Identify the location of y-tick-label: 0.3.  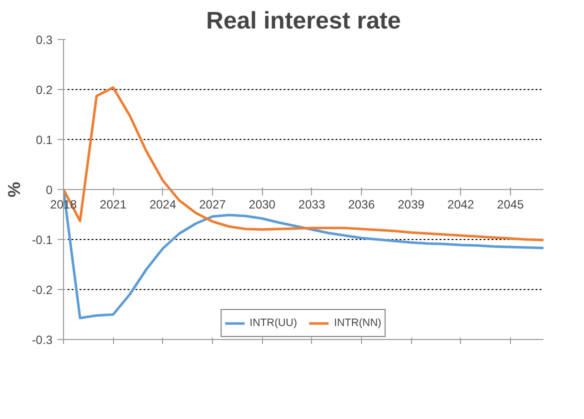
(44, 40).